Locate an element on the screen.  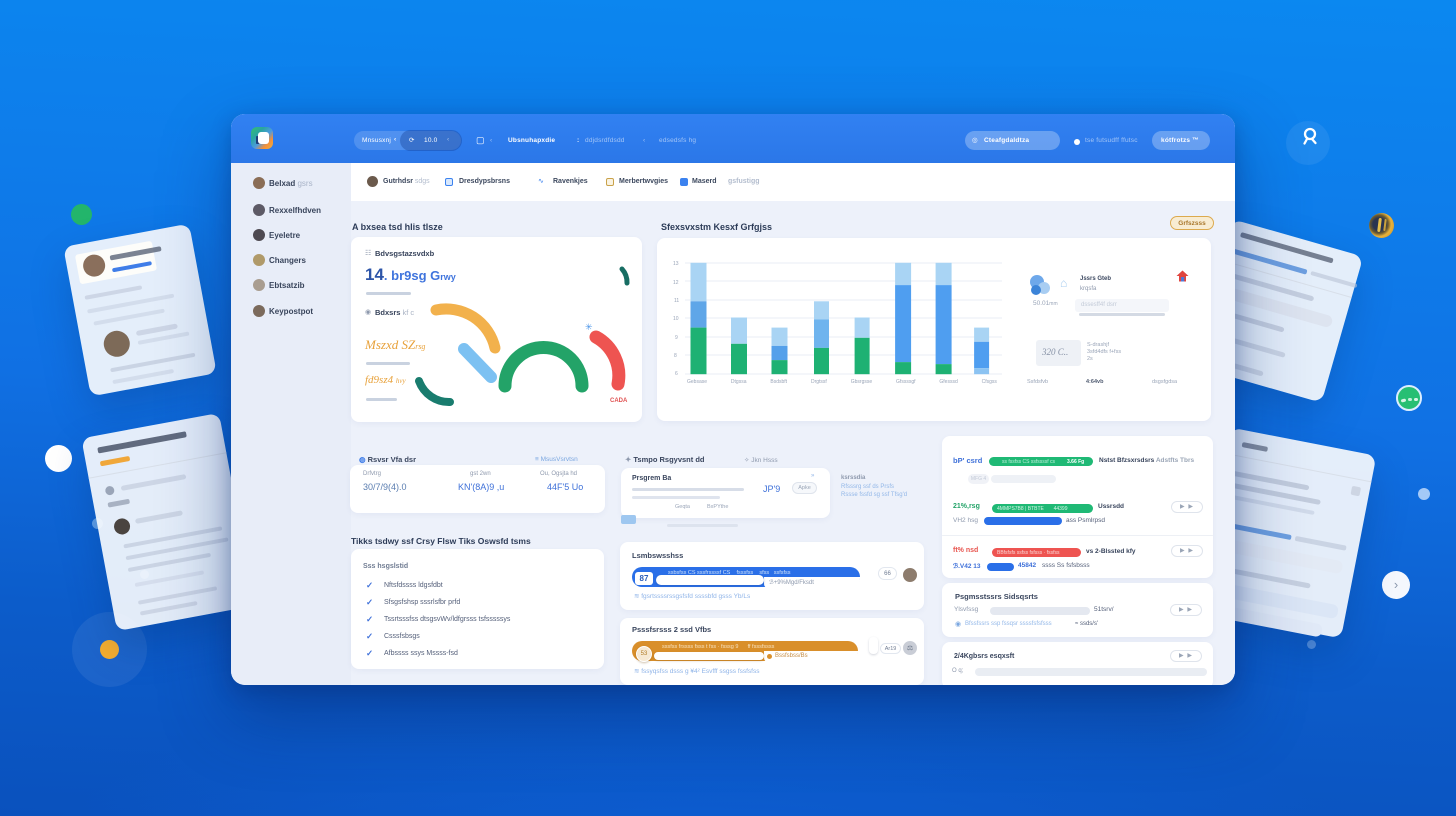
svg-text: CADA is located at coordinates (619, 401).